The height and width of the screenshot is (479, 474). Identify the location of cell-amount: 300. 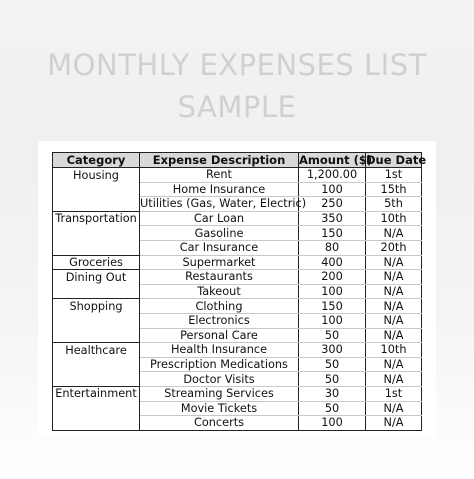
(332, 350).